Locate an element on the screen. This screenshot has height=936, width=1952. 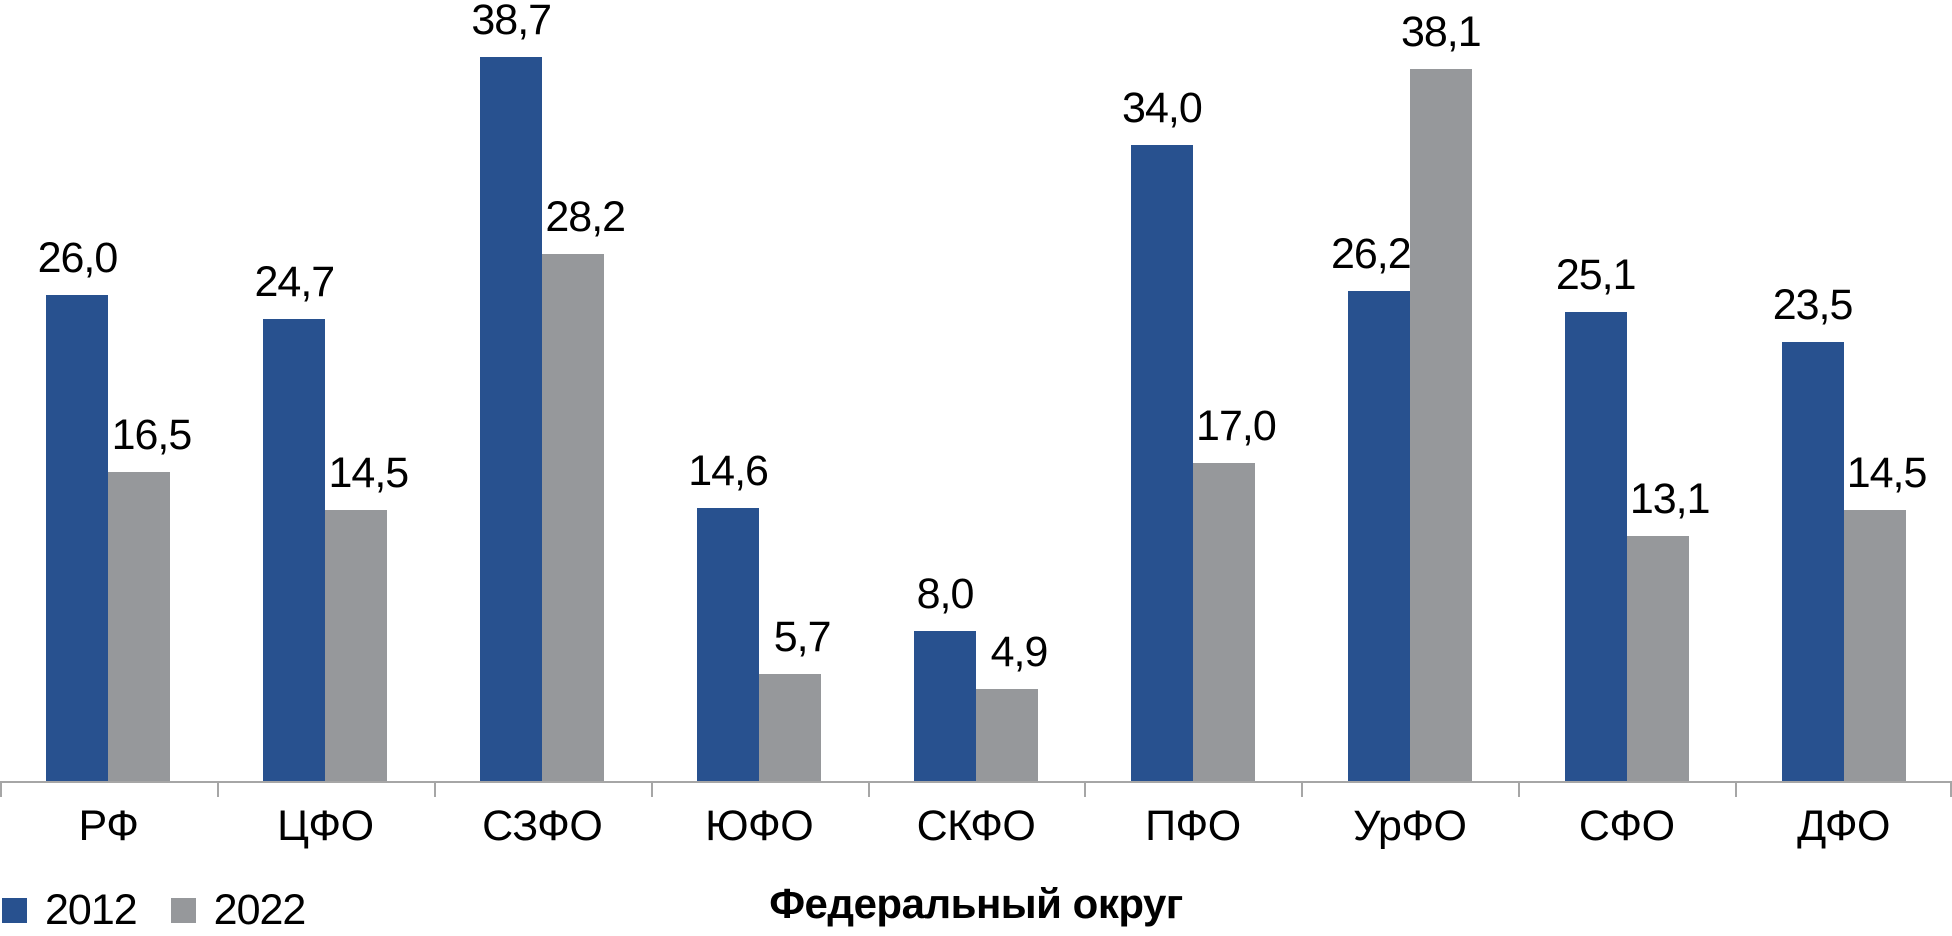
bar-group-ПФО: 34,0 17,0 is located at coordinates (1192, 390).